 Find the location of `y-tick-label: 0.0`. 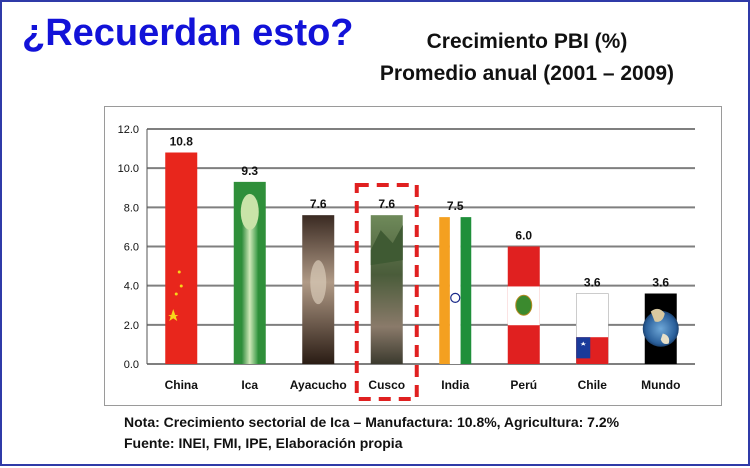

y-tick-label: 0.0 is located at coordinates (131, 365).